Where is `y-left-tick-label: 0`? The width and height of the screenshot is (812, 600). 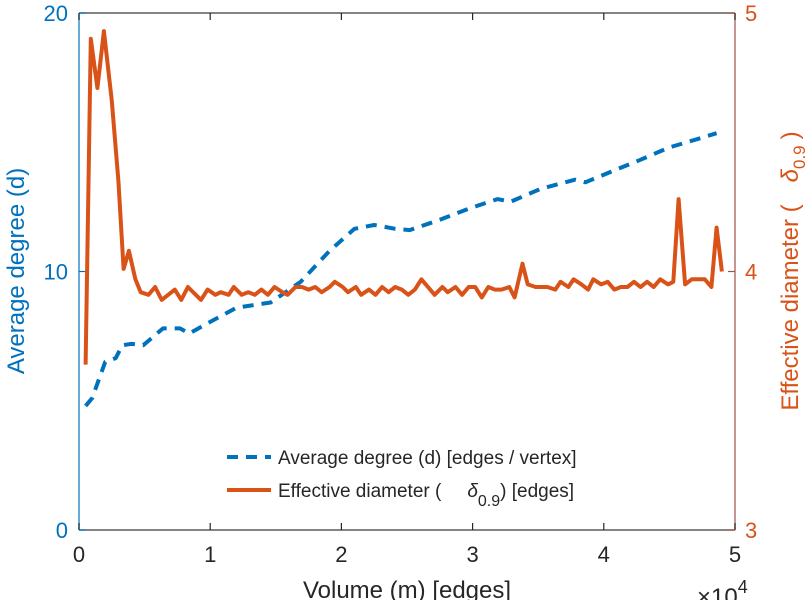
y-left-tick-label: 0 is located at coordinates (62, 530).